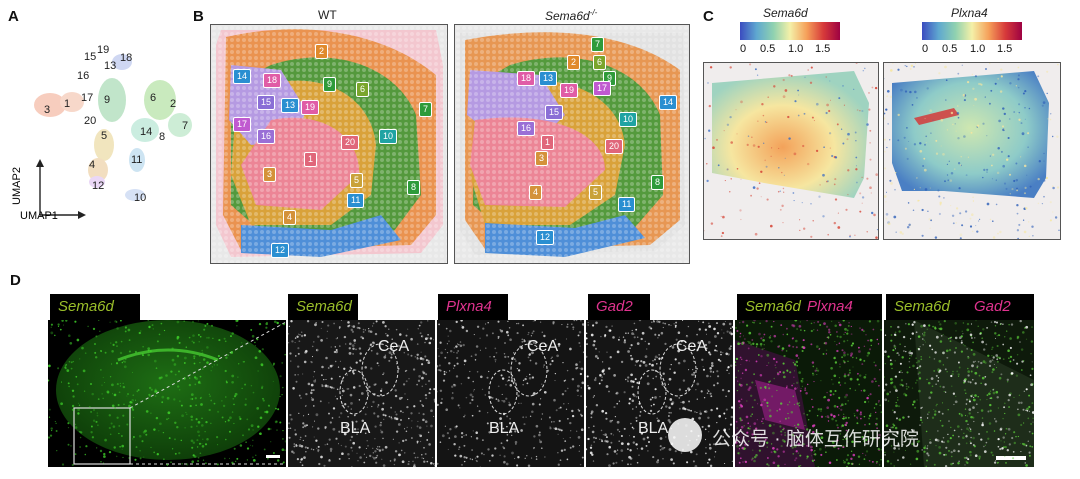  I want to click on cluster-tag-12: 12, so click(545, 237).